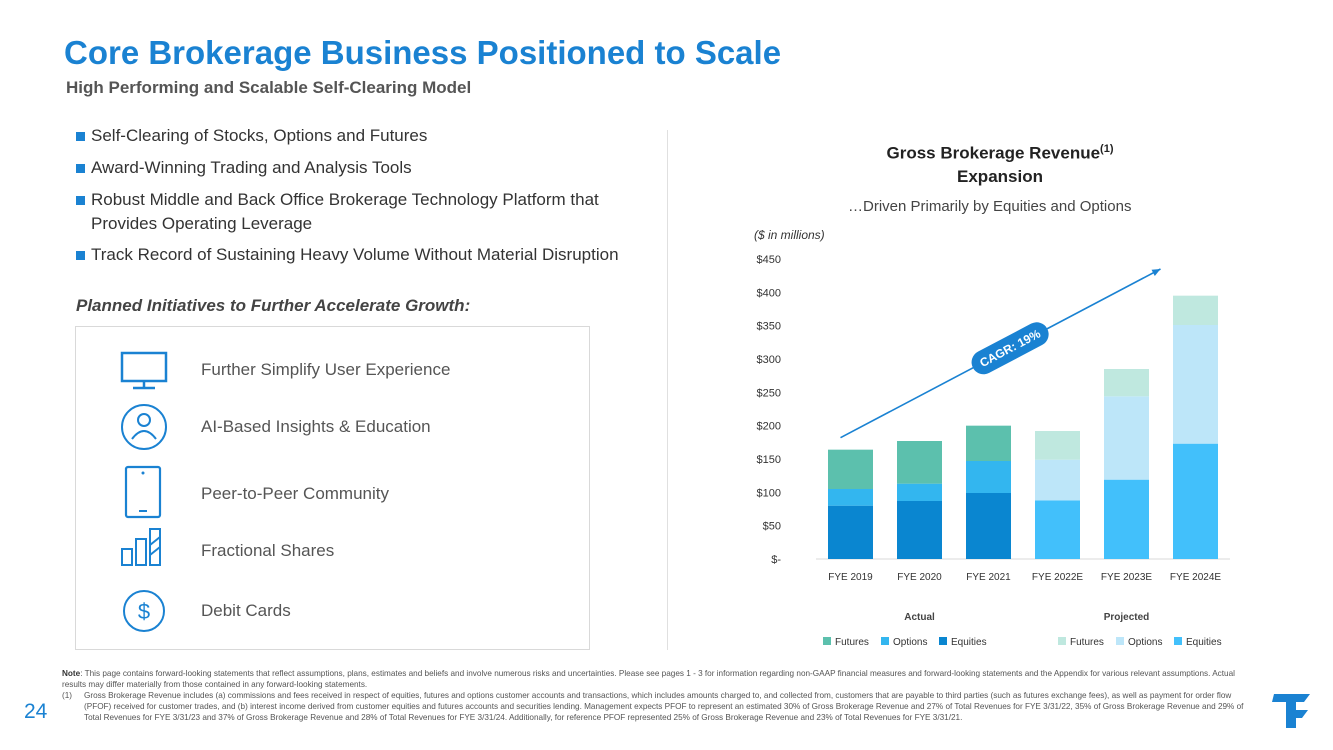  What do you see at coordinates (144, 427) in the screenshot?
I see `user-profile-icon` at bounding box center [144, 427].